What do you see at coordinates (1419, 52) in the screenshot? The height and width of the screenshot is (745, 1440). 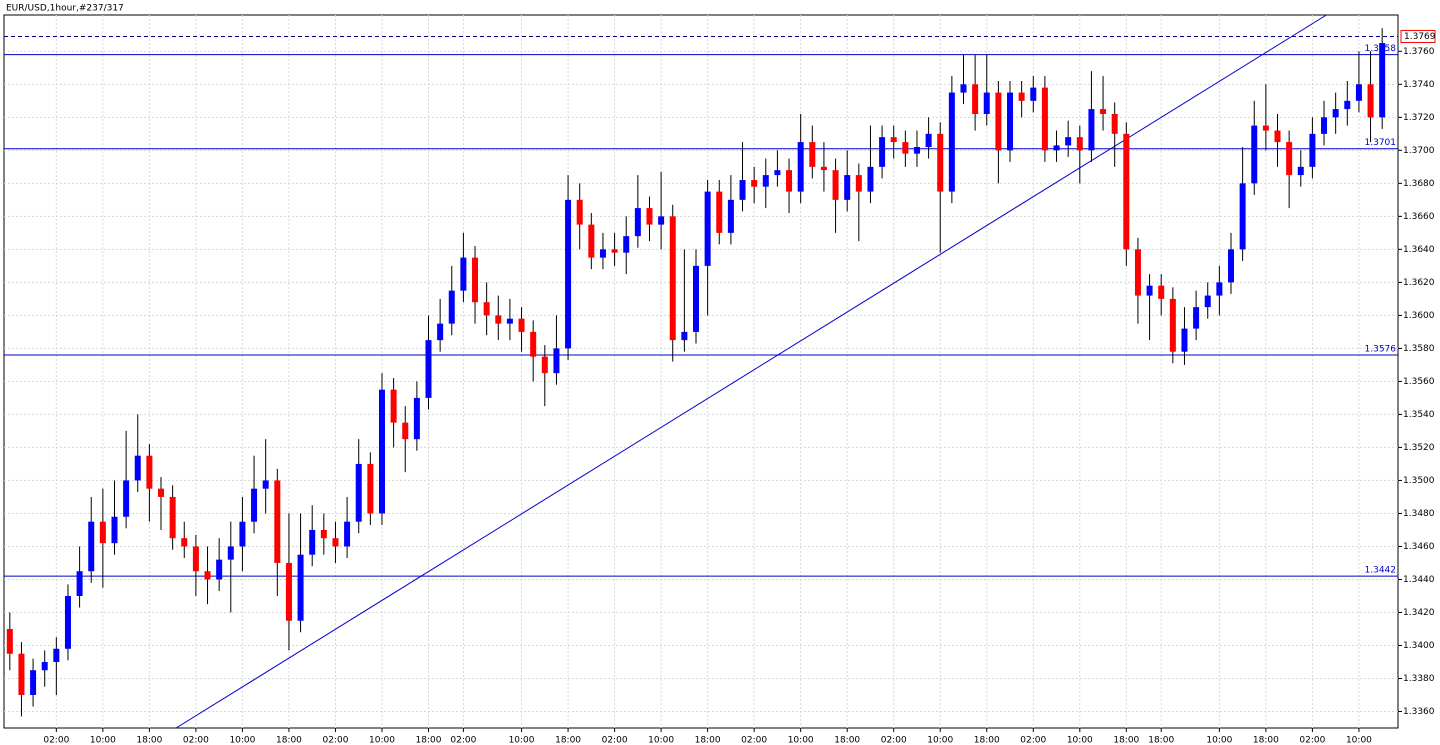 I see `y-tick-label: 1.3760` at bounding box center [1419, 52].